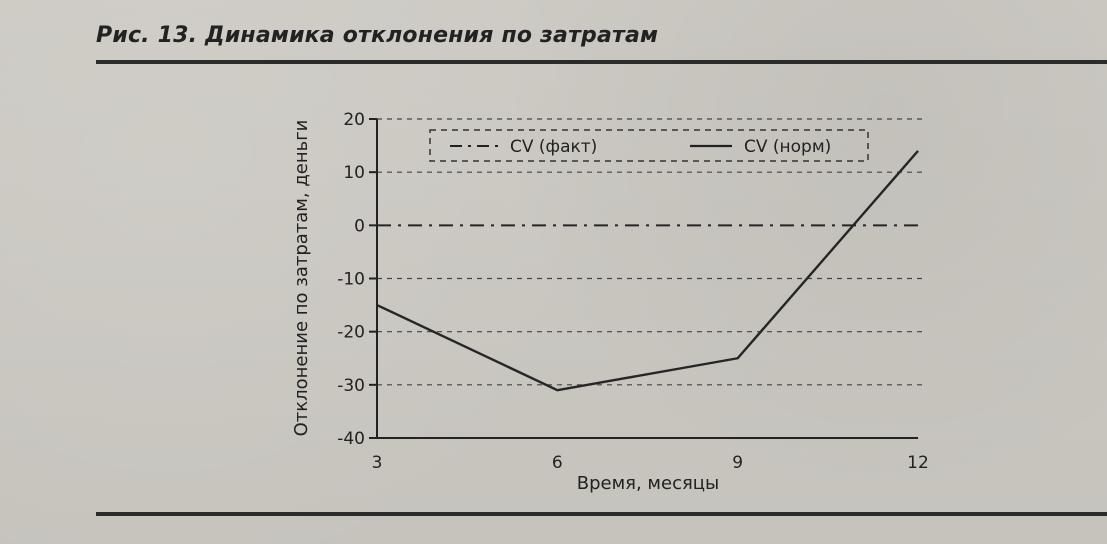 The image size is (1107, 544). What do you see at coordinates (351, 280) in the screenshot?
I see `y-tick-label: -10` at bounding box center [351, 280].